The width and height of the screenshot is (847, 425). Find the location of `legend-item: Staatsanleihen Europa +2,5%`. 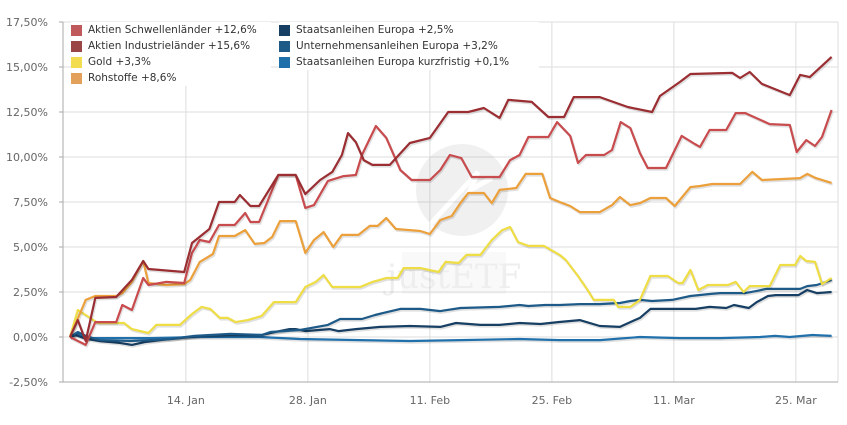

legend-item: Staatsanleihen Europa +2,5% is located at coordinates (409, 30).